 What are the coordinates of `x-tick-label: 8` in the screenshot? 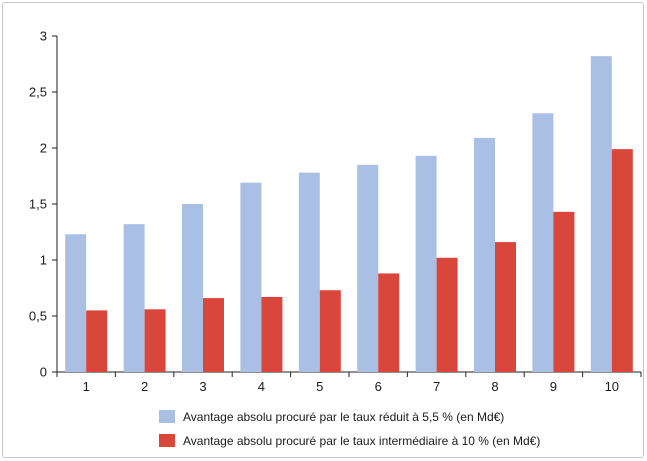 It's located at (494, 386).